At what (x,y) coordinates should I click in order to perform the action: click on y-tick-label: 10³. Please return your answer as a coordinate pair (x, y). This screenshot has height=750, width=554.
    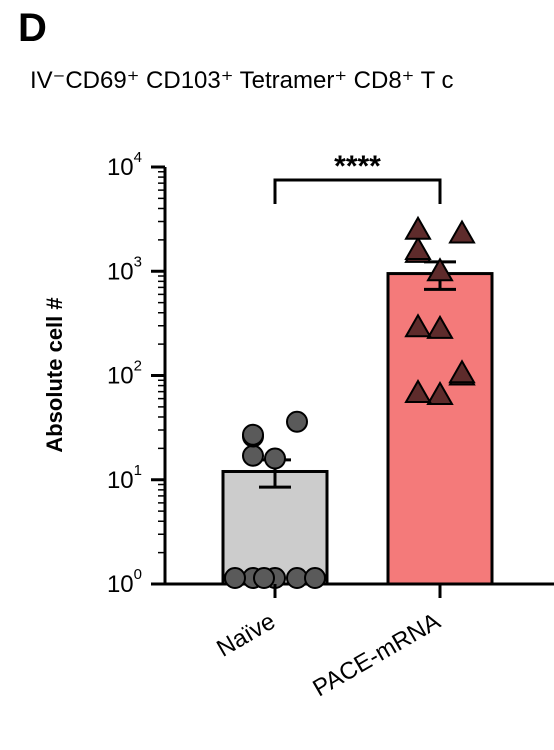
    Looking at the image, I should click on (124, 269).